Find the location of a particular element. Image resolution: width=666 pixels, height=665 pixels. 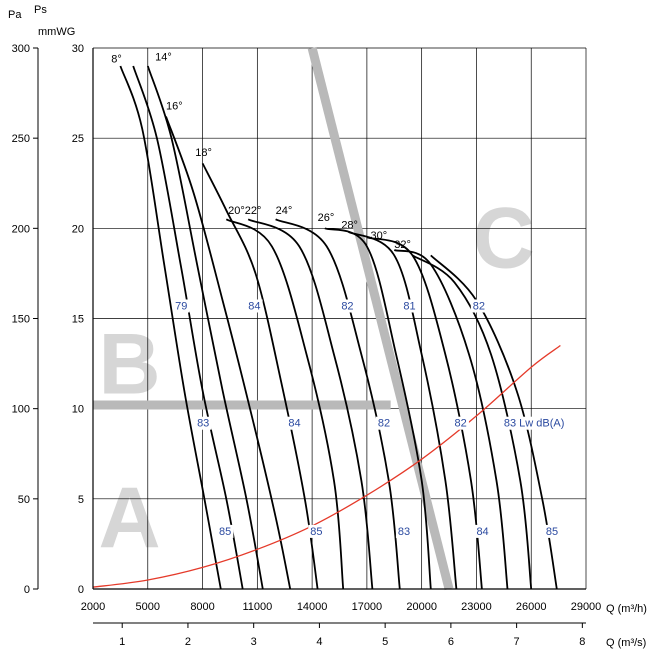

noise-label: 83 Lw dB(A) is located at coordinates (534, 424).